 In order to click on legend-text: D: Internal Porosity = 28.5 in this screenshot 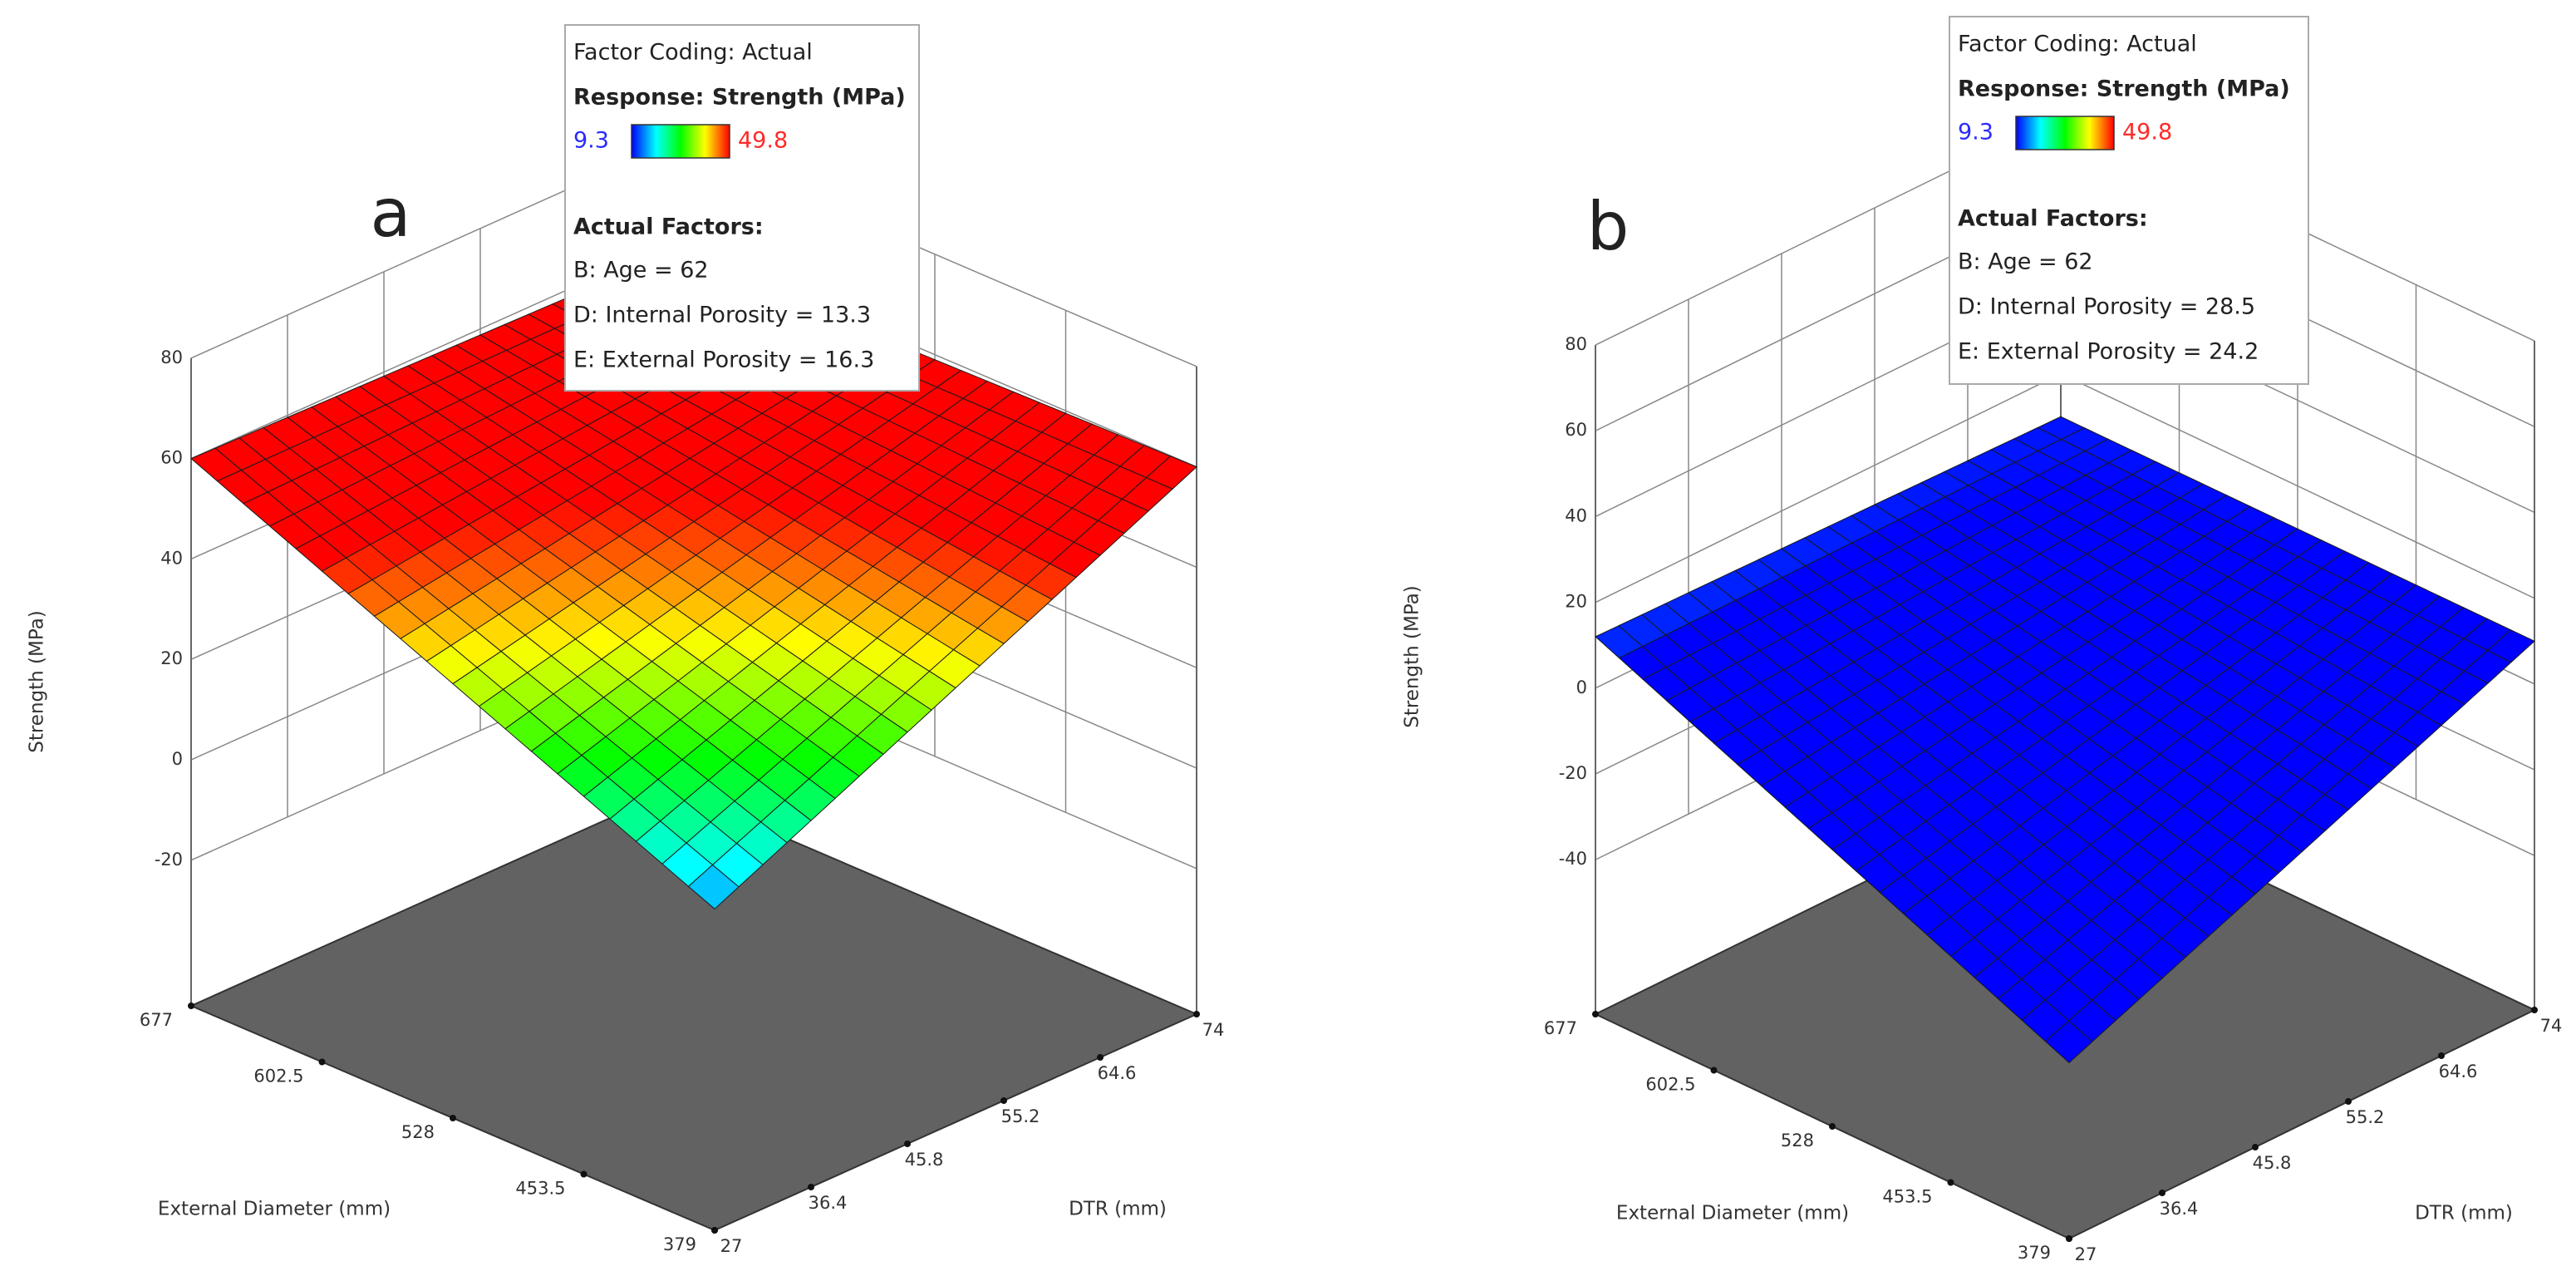, I will do `click(2106, 307)`.